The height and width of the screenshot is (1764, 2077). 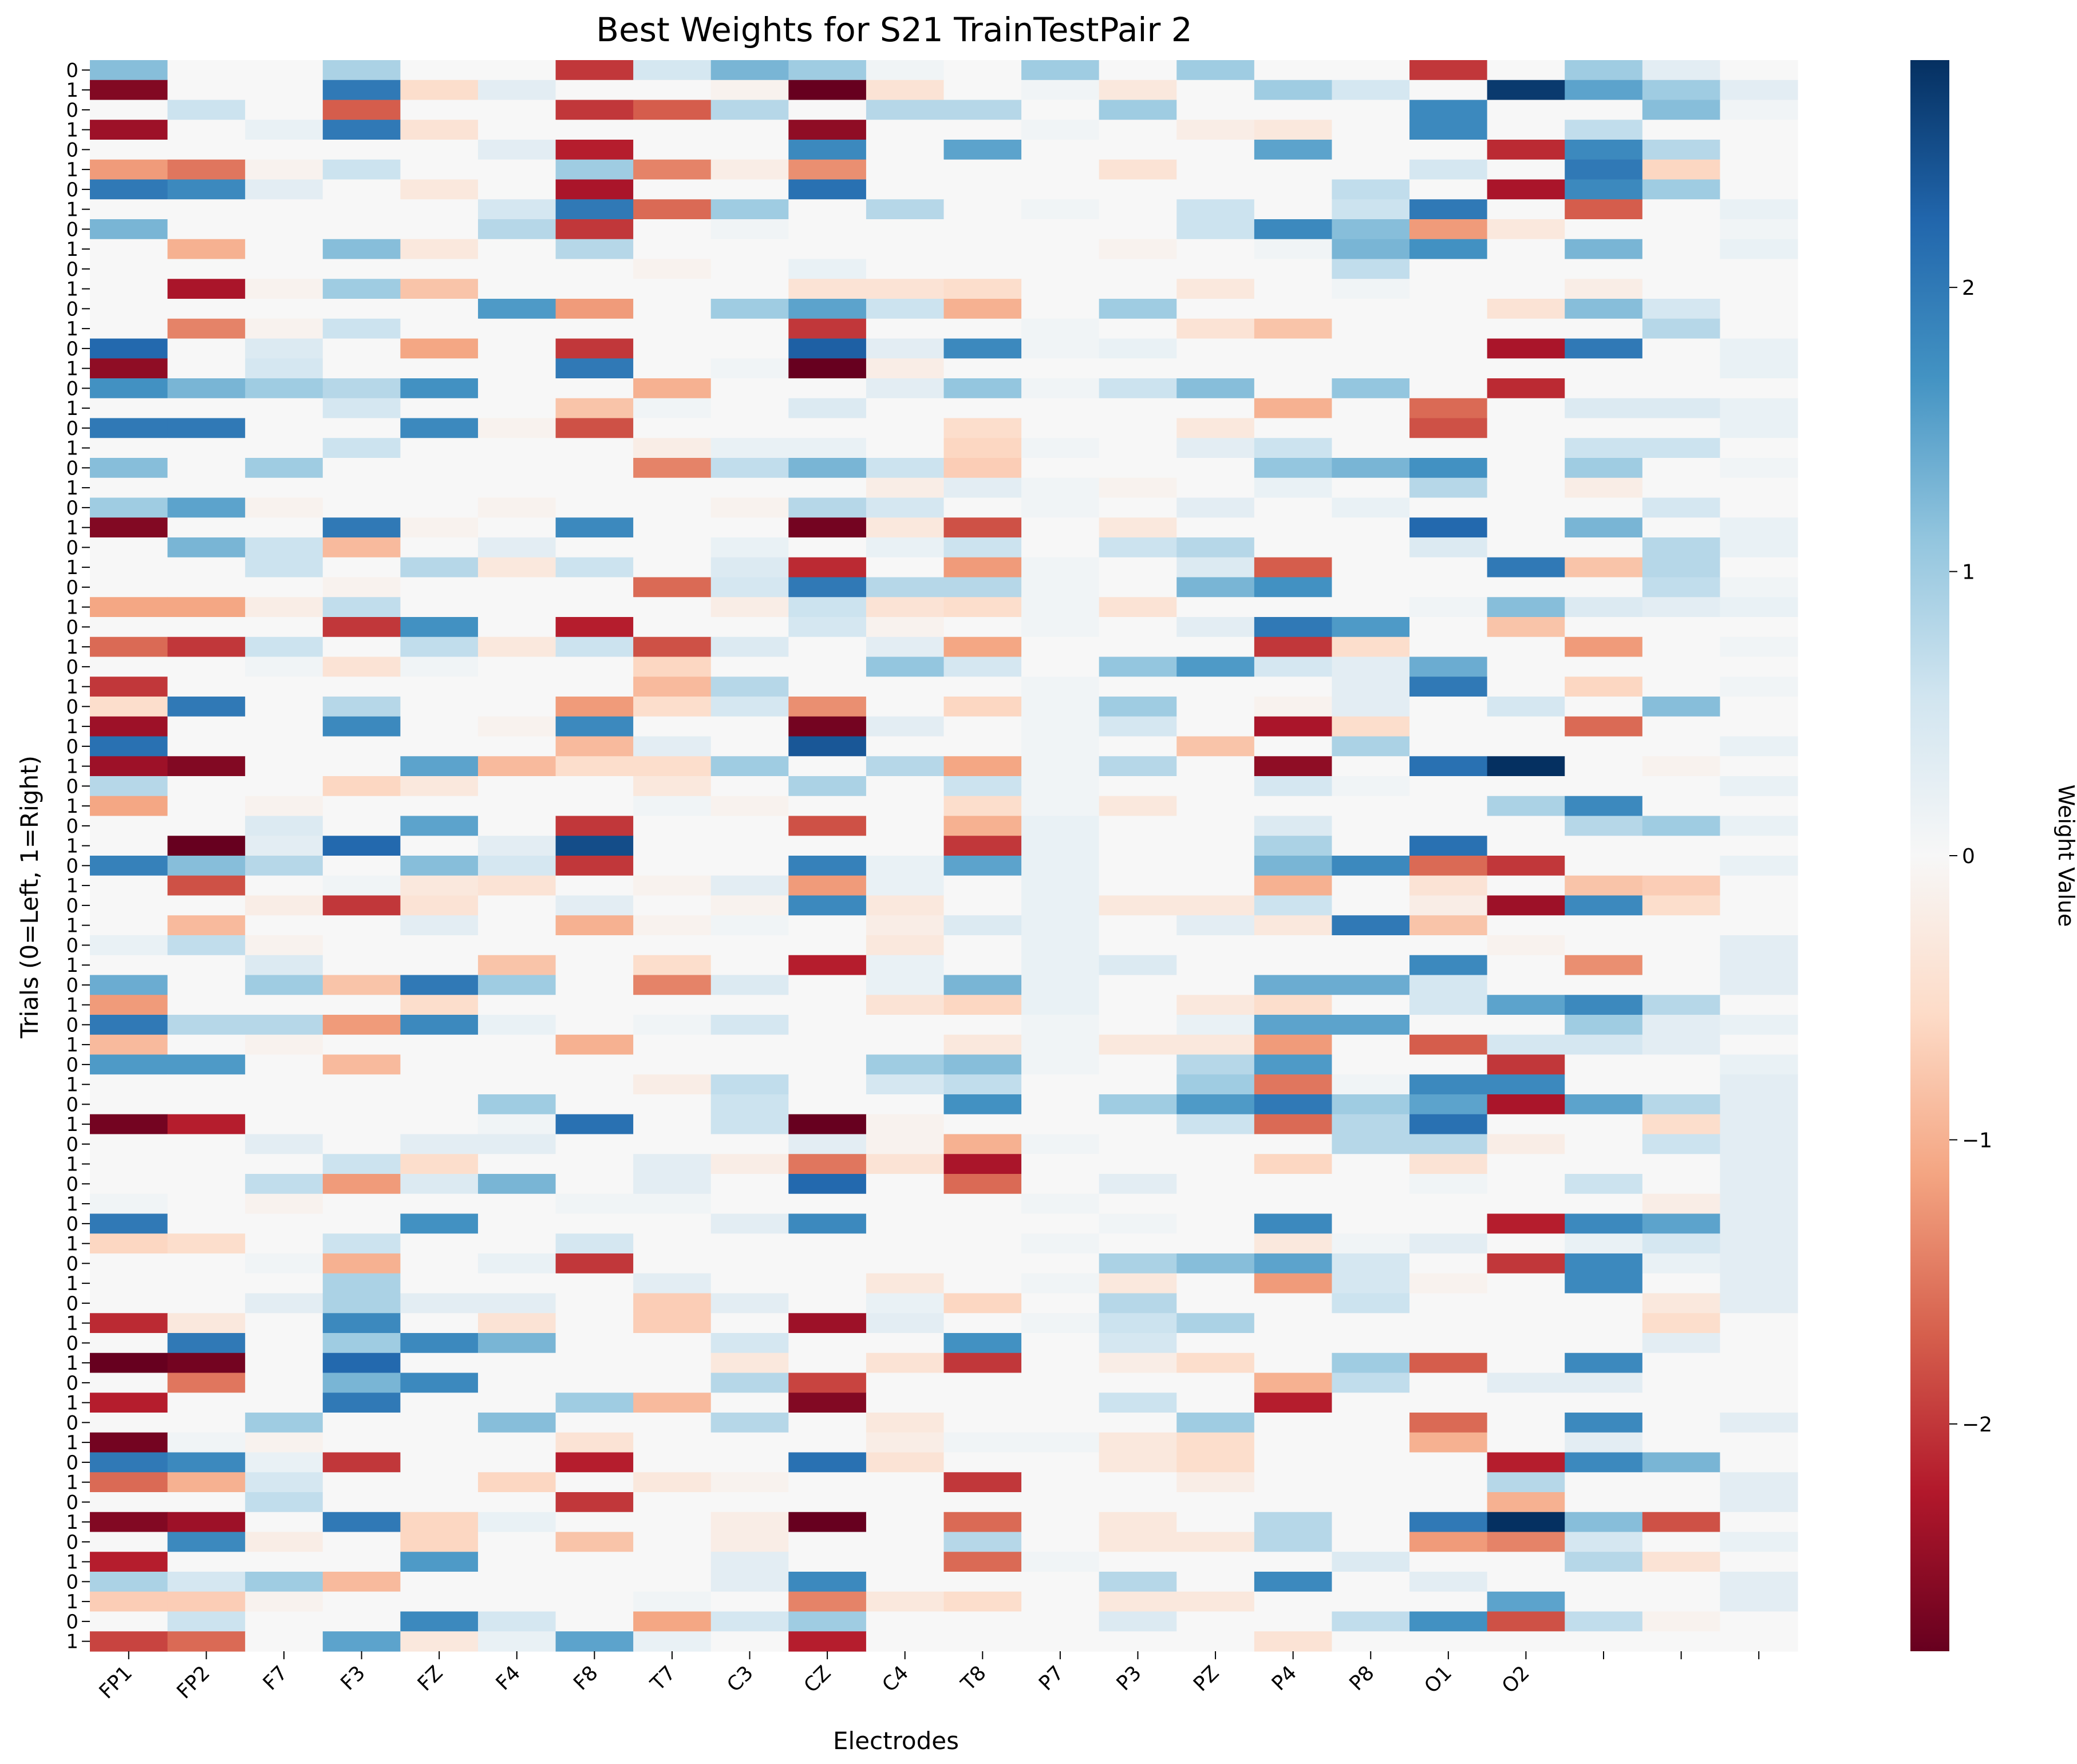 I want to click on colorbar-tick-label: 1, so click(x=1969, y=572).